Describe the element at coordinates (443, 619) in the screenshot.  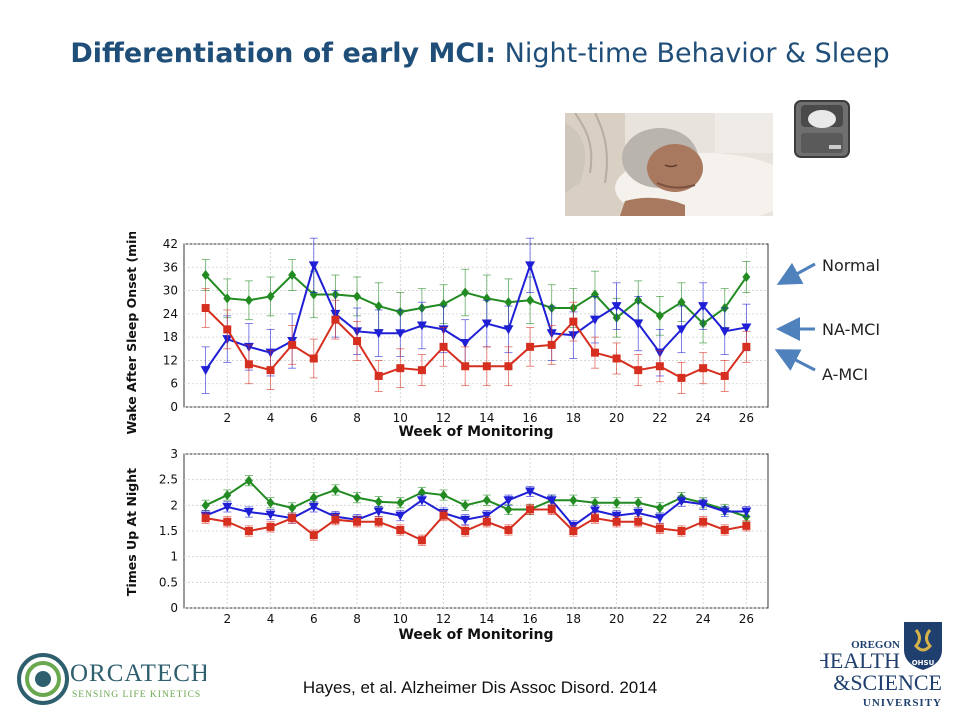
I see `bottom-xtick-label: 12` at that location.